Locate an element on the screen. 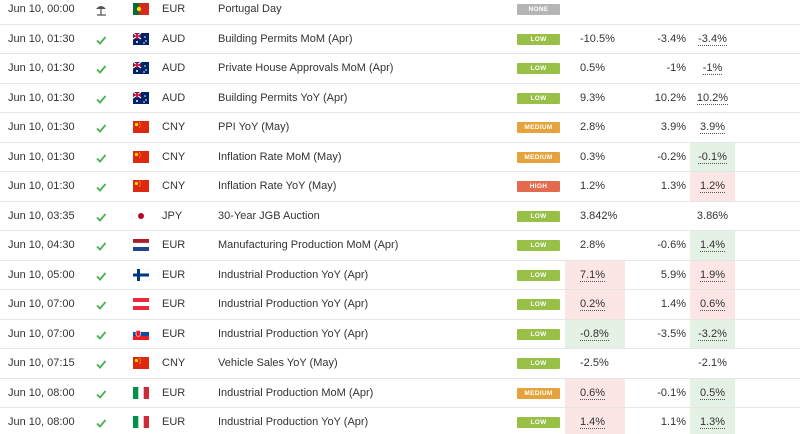 The width and height of the screenshot is (800, 434). previous-value: 3.9% is located at coordinates (673, 127).